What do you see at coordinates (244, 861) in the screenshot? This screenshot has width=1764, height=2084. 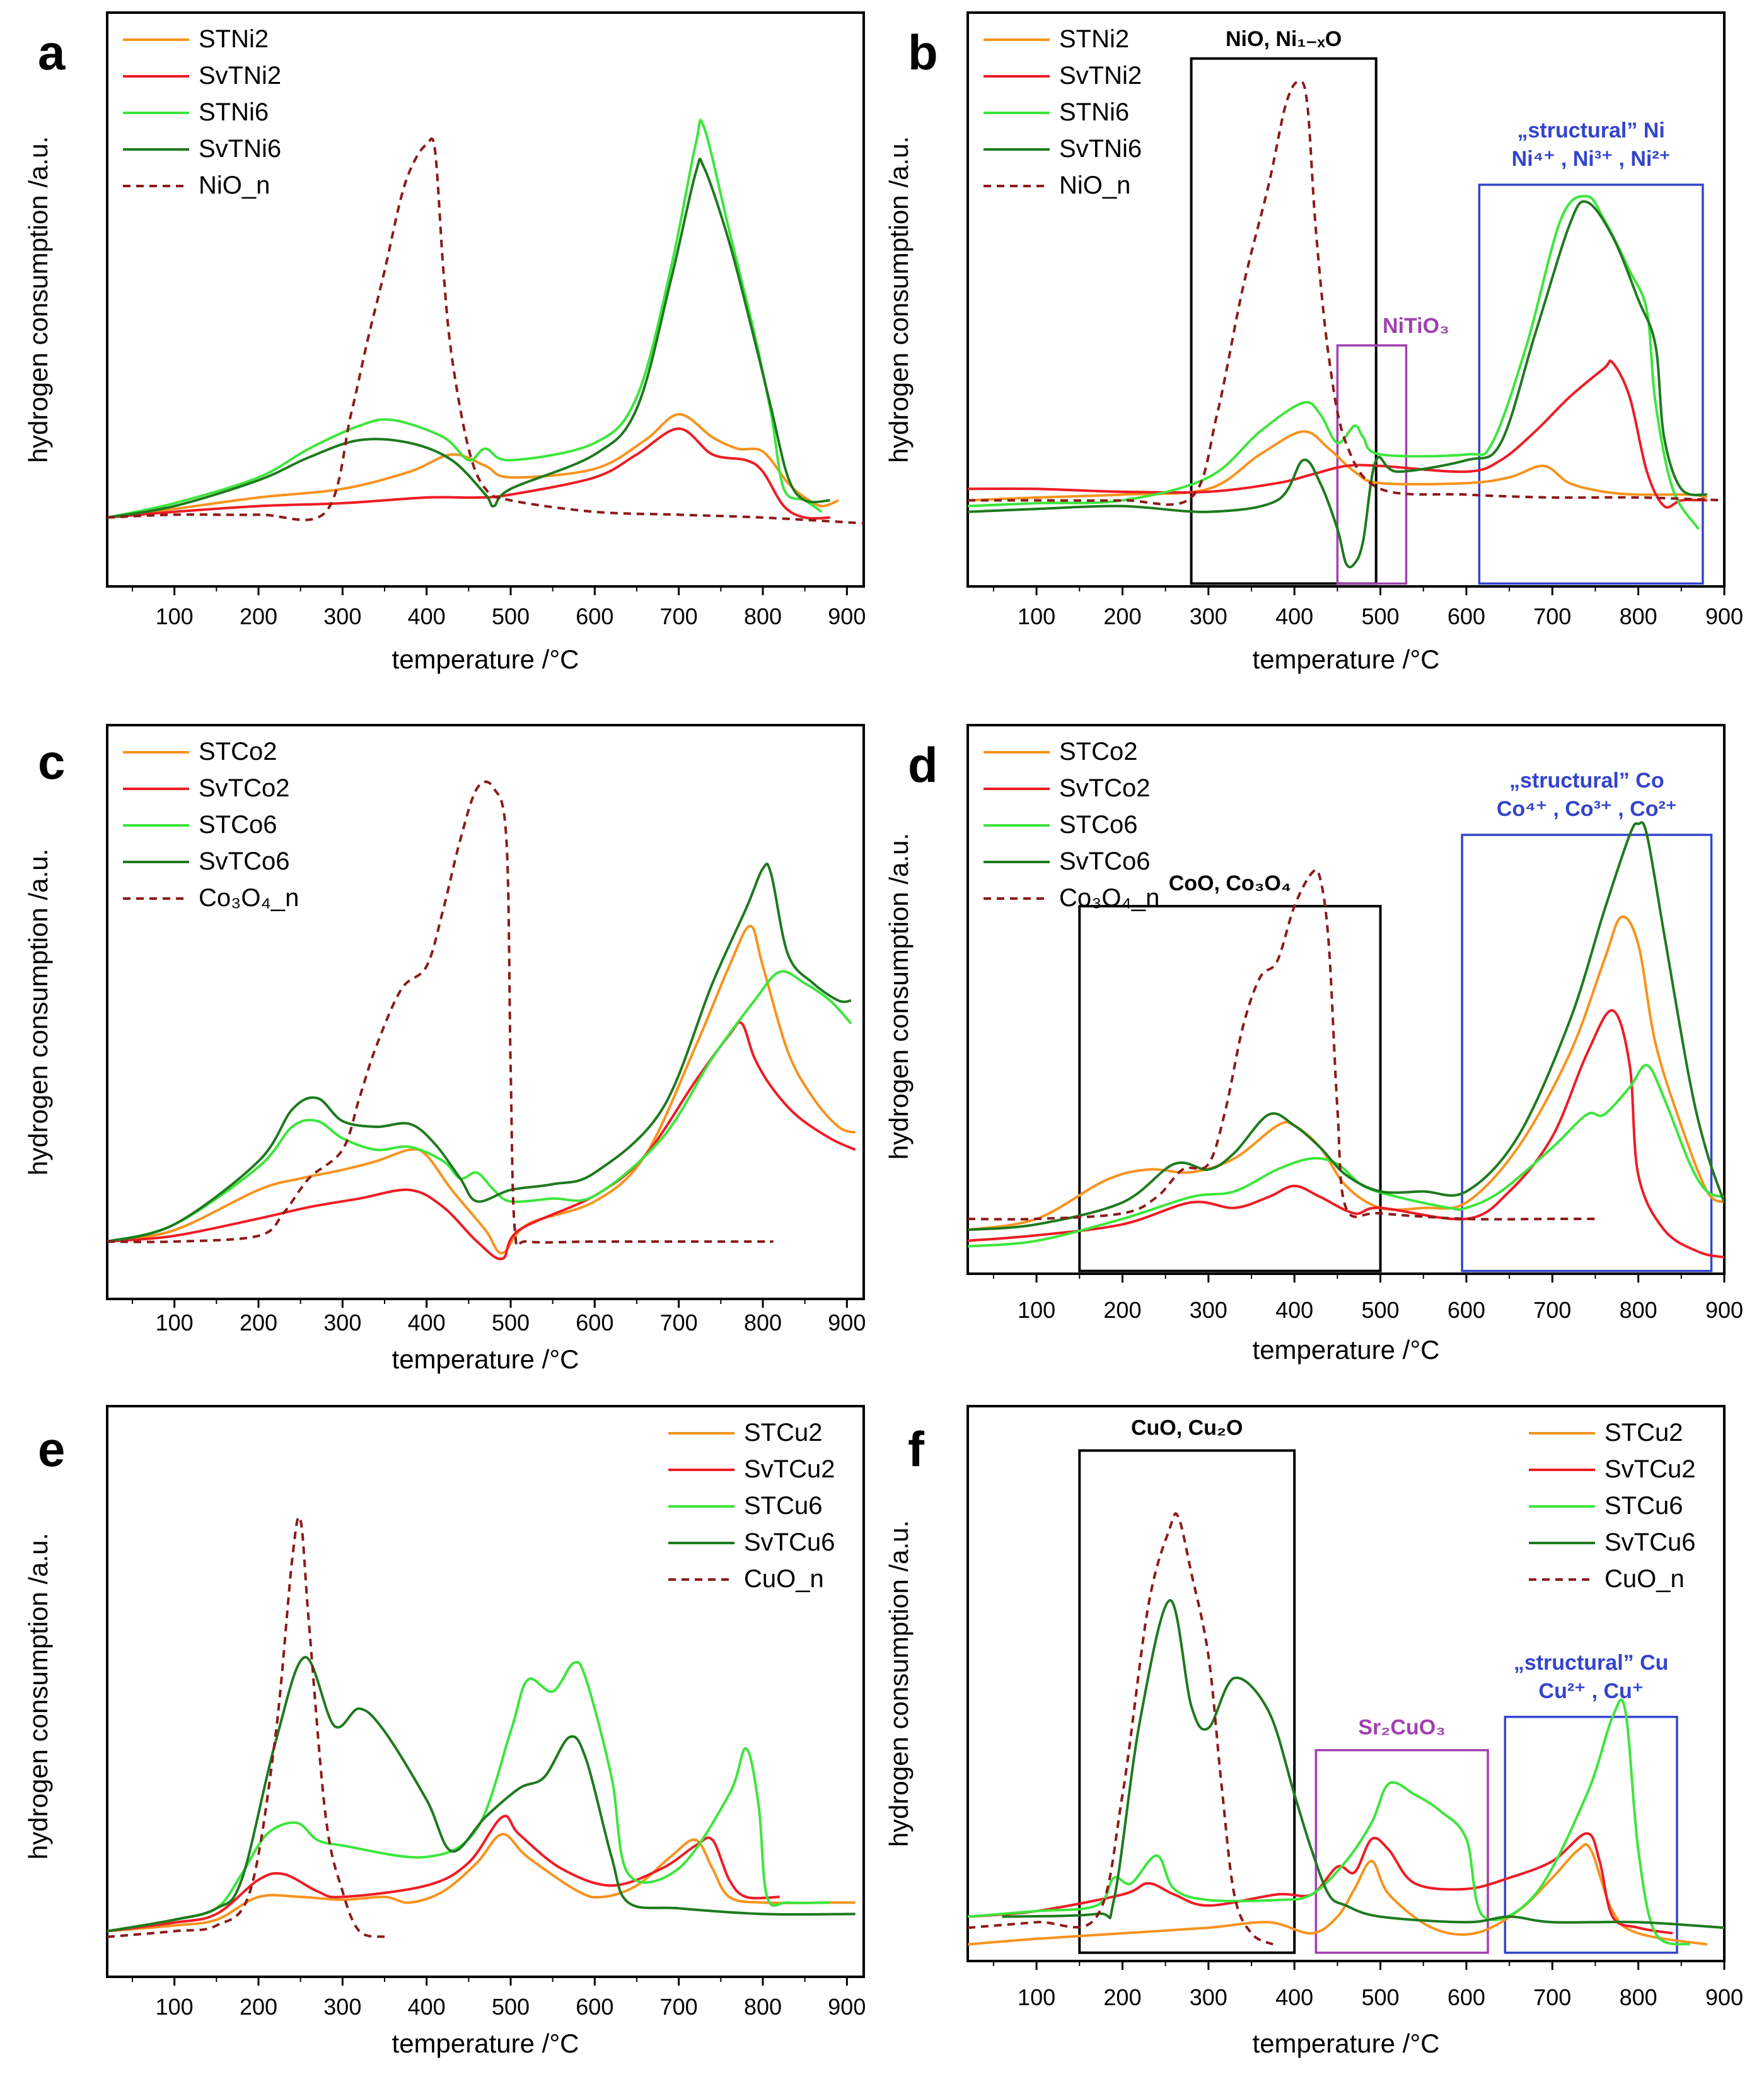 I see `legend-label: SvTCo6` at bounding box center [244, 861].